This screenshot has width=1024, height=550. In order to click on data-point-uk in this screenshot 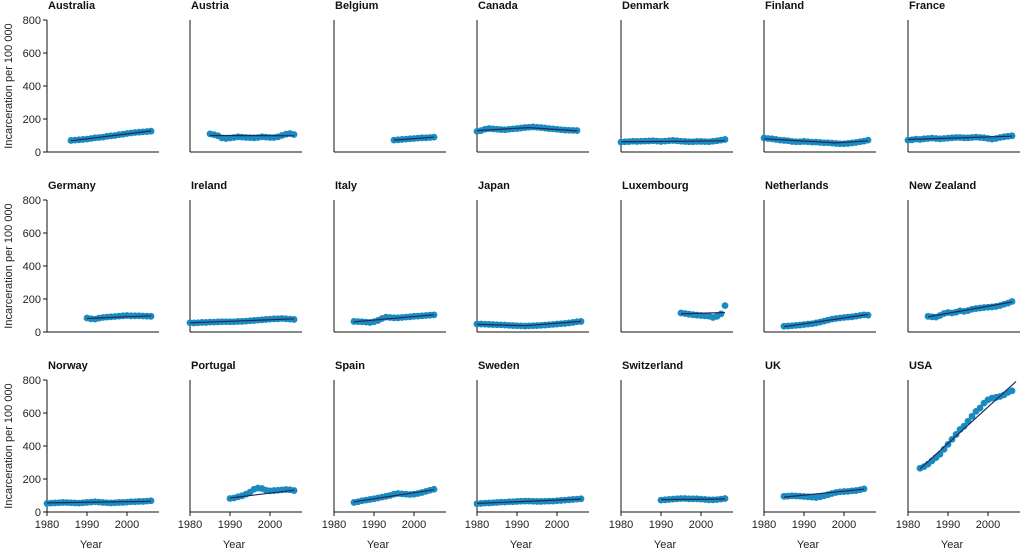, I will do `click(864, 489)`.